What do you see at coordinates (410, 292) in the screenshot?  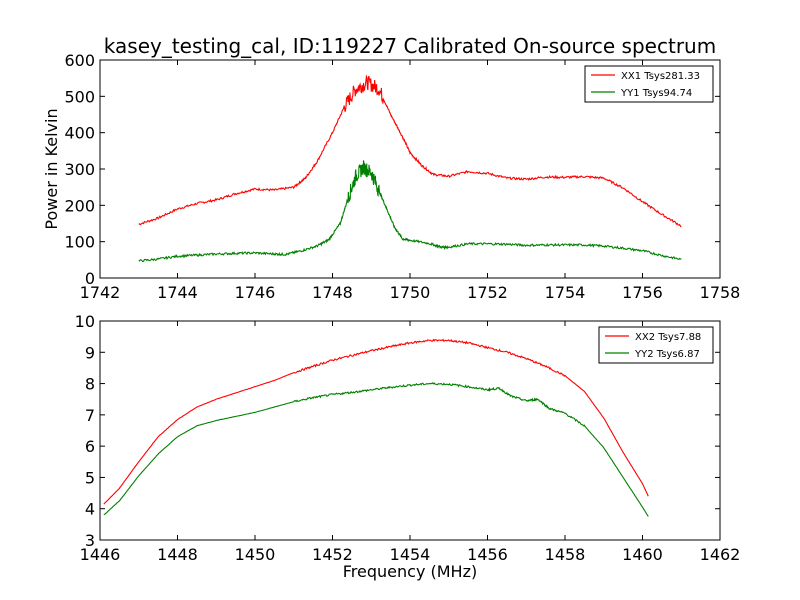 I see `x-tick-label: 1750` at bounding box center [410, 292].